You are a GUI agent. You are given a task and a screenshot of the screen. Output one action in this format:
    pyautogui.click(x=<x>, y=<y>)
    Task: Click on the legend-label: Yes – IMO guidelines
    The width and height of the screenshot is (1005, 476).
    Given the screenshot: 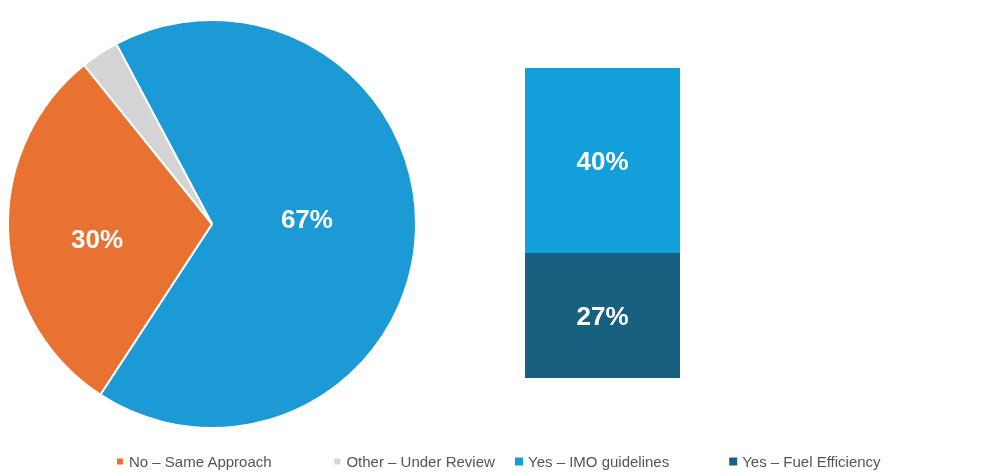 What is the action you would take?
    pyautogui.click(x=599, y=461)
    